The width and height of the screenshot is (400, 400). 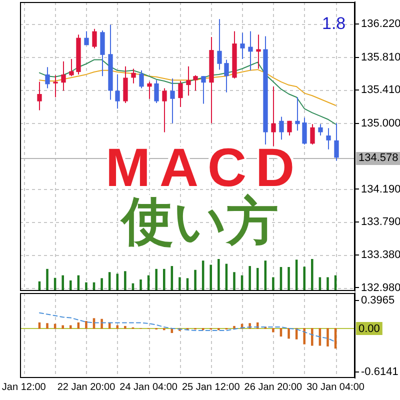 I want to click on y-tick-label: 136.220, so click(x=380, y=24).